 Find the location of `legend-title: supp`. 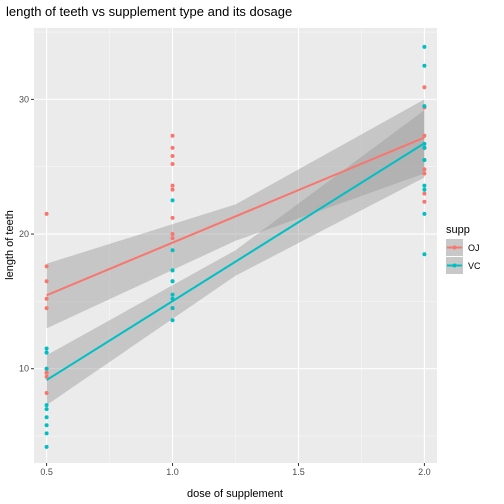

legend-title: supp is located at coordinates (458, 230).